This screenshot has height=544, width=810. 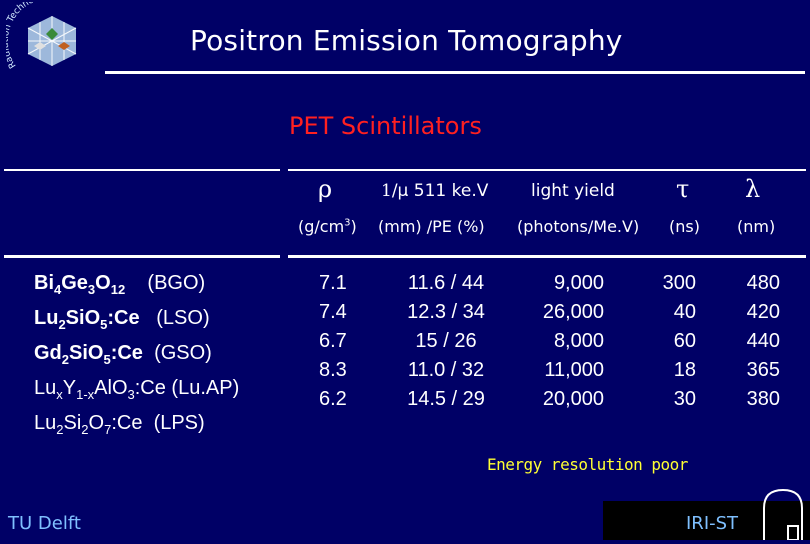 What do you see at coordinates (672, 341) in the screenshot?
I see `decay-time-column: 300 40 60 18 30` at bounding box center [672, 341].